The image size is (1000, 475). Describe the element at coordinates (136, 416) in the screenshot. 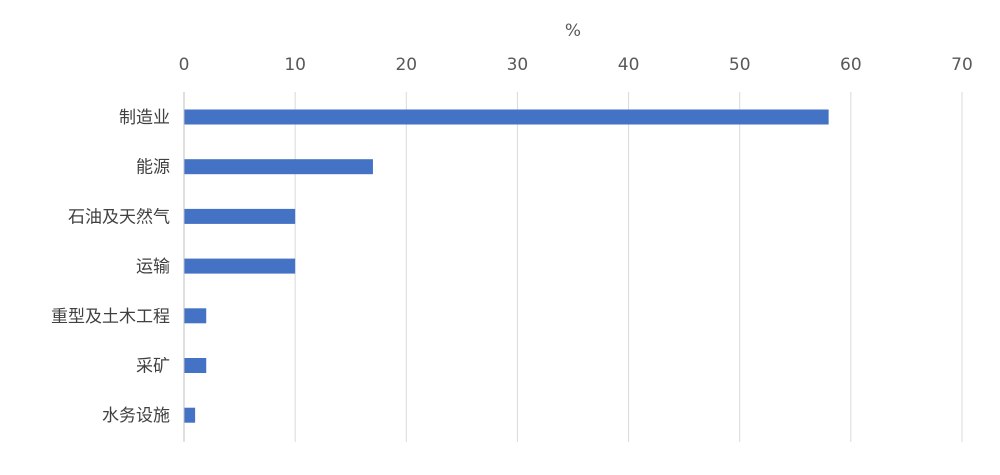

I see `category-label: 水务设施` at that location.